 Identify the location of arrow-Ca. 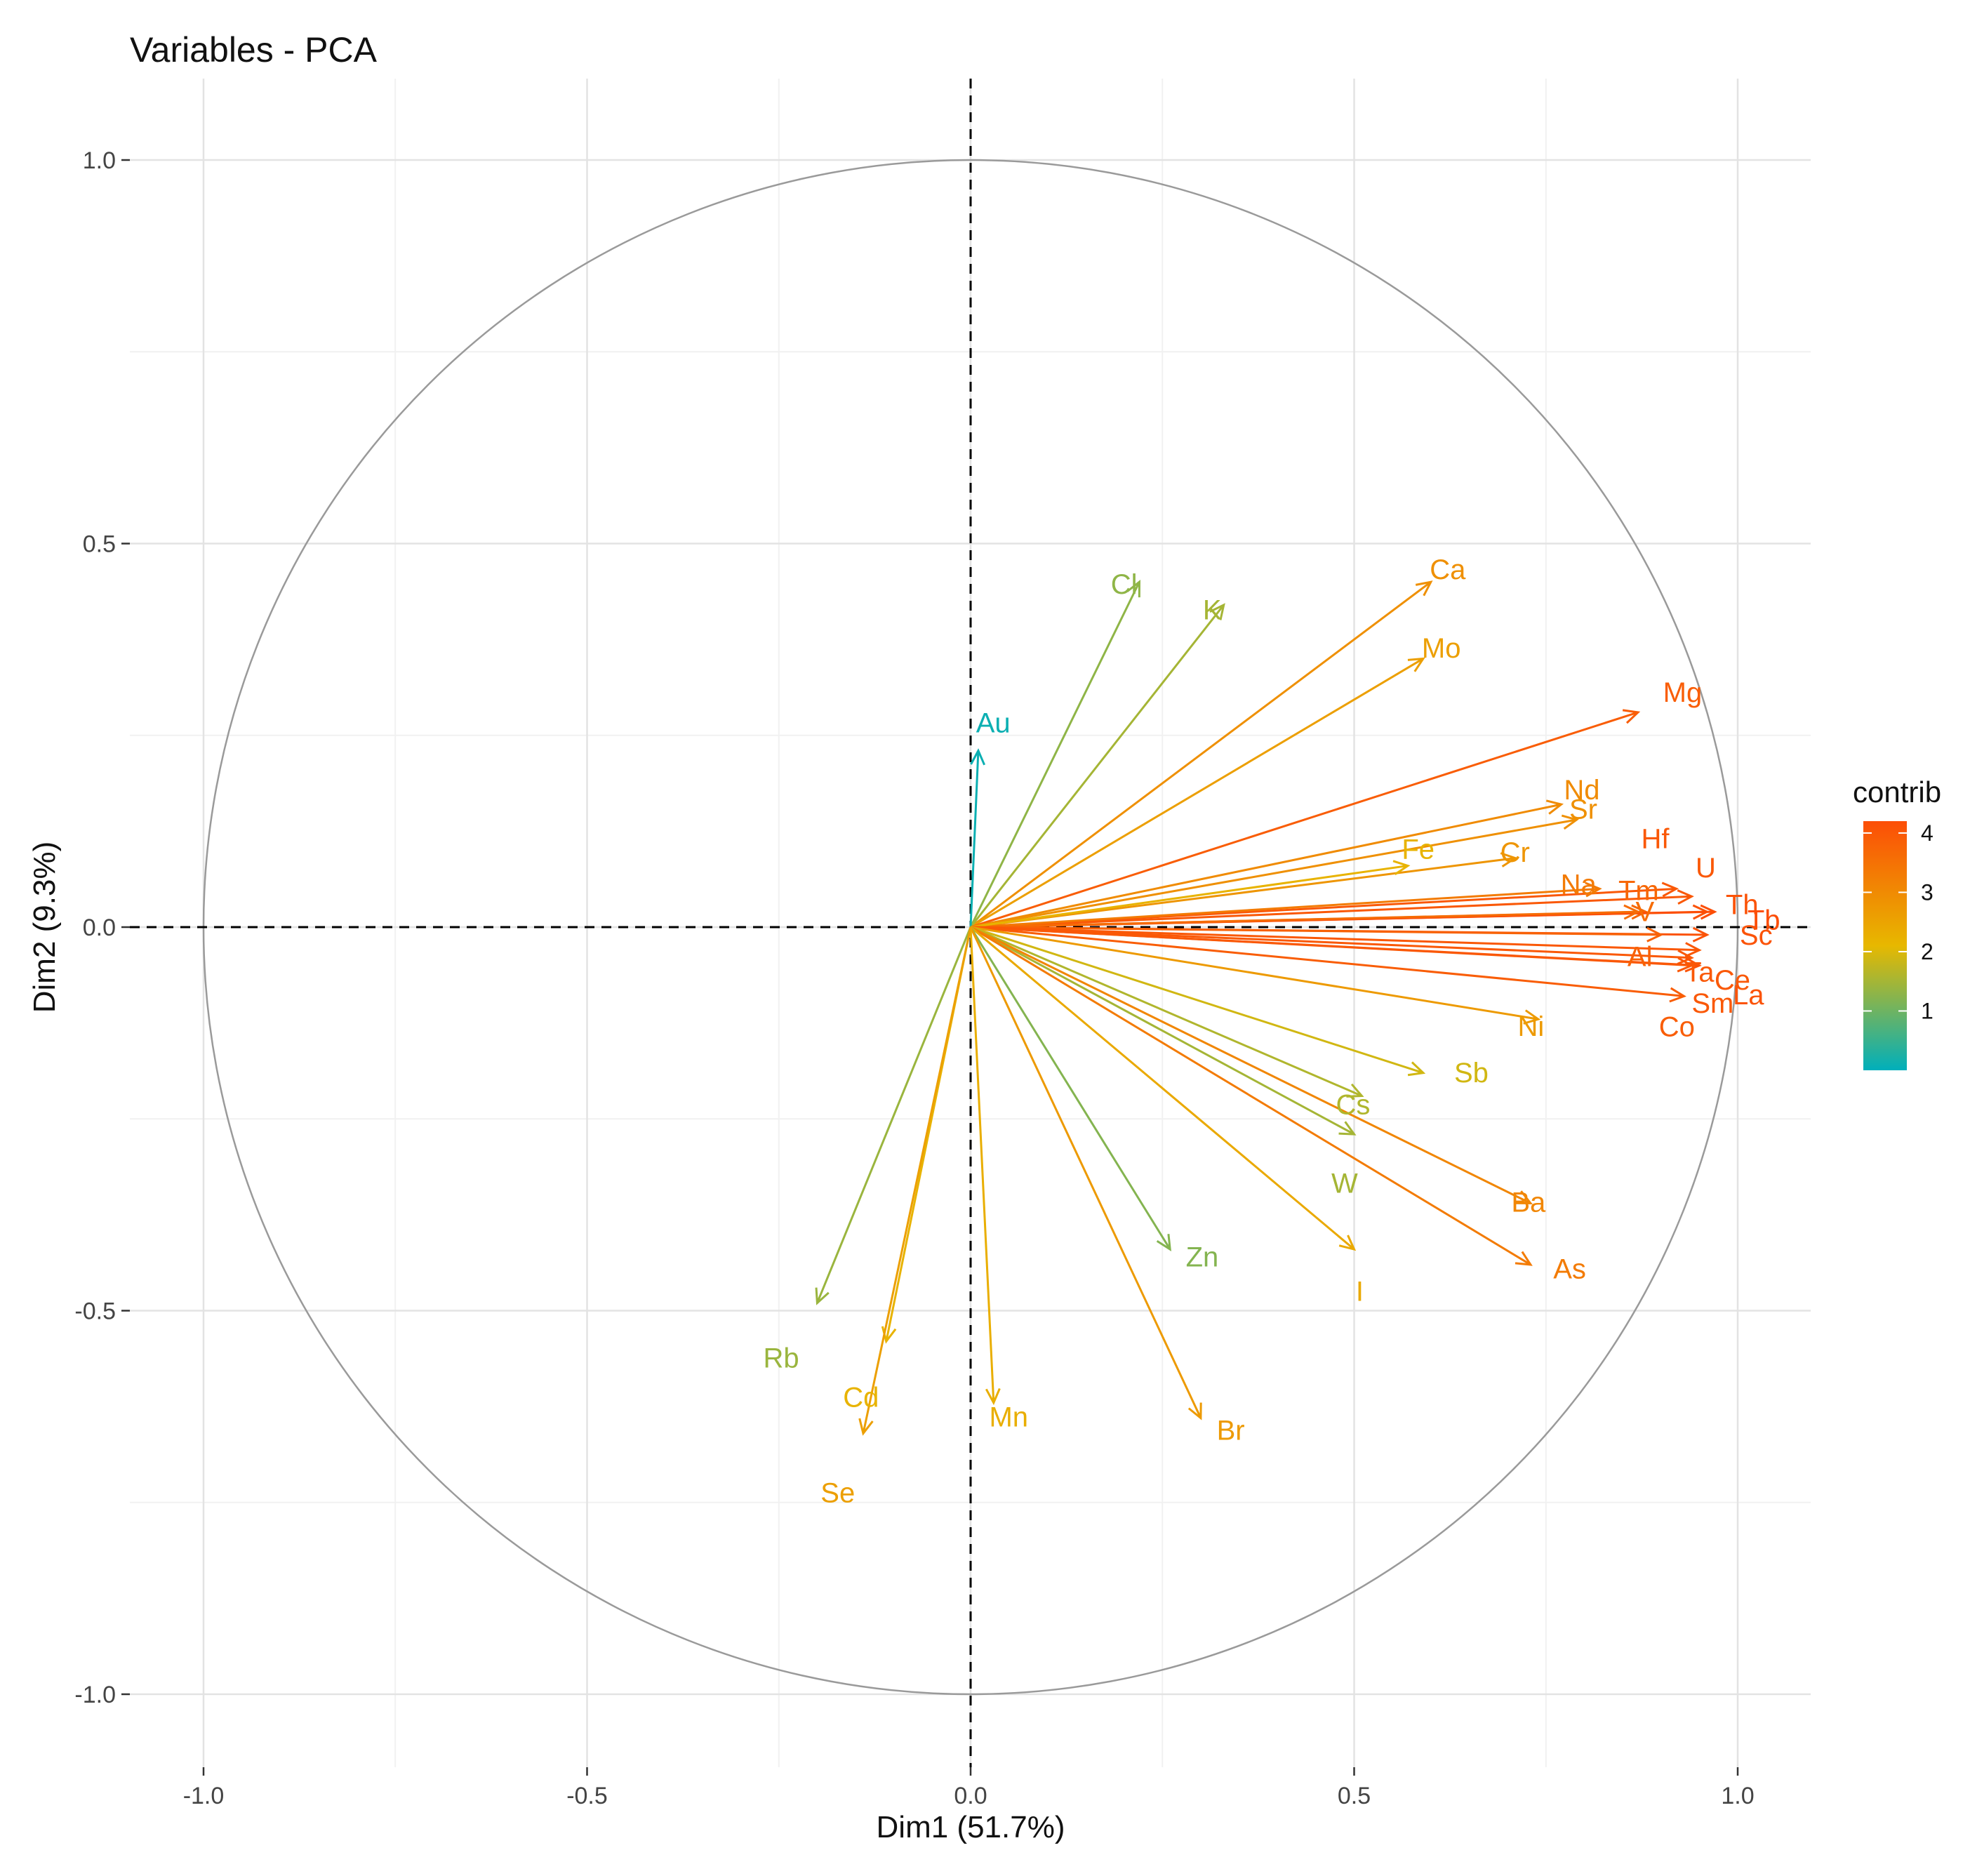
(1201, 754).